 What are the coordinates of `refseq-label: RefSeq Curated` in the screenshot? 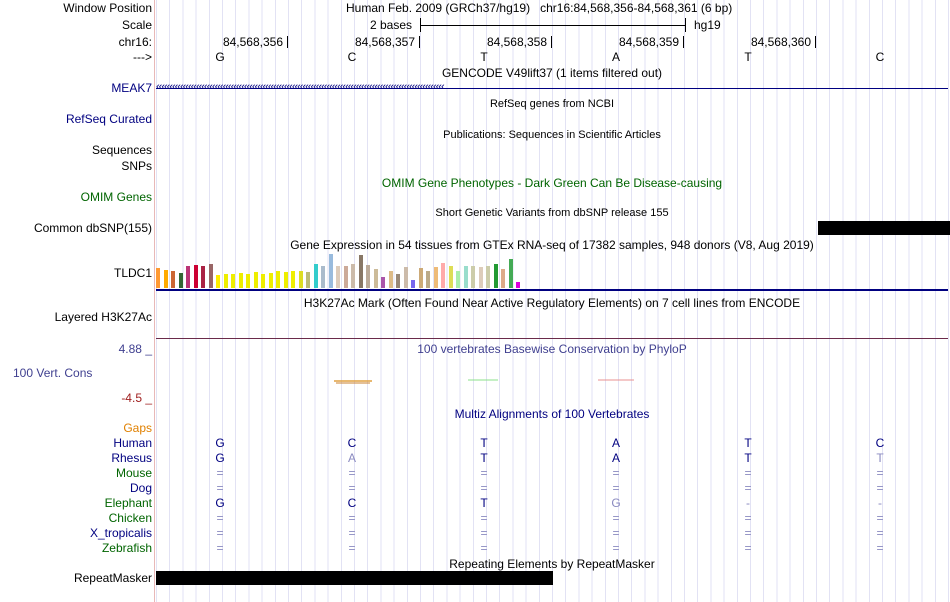 It's located at (108, 119).